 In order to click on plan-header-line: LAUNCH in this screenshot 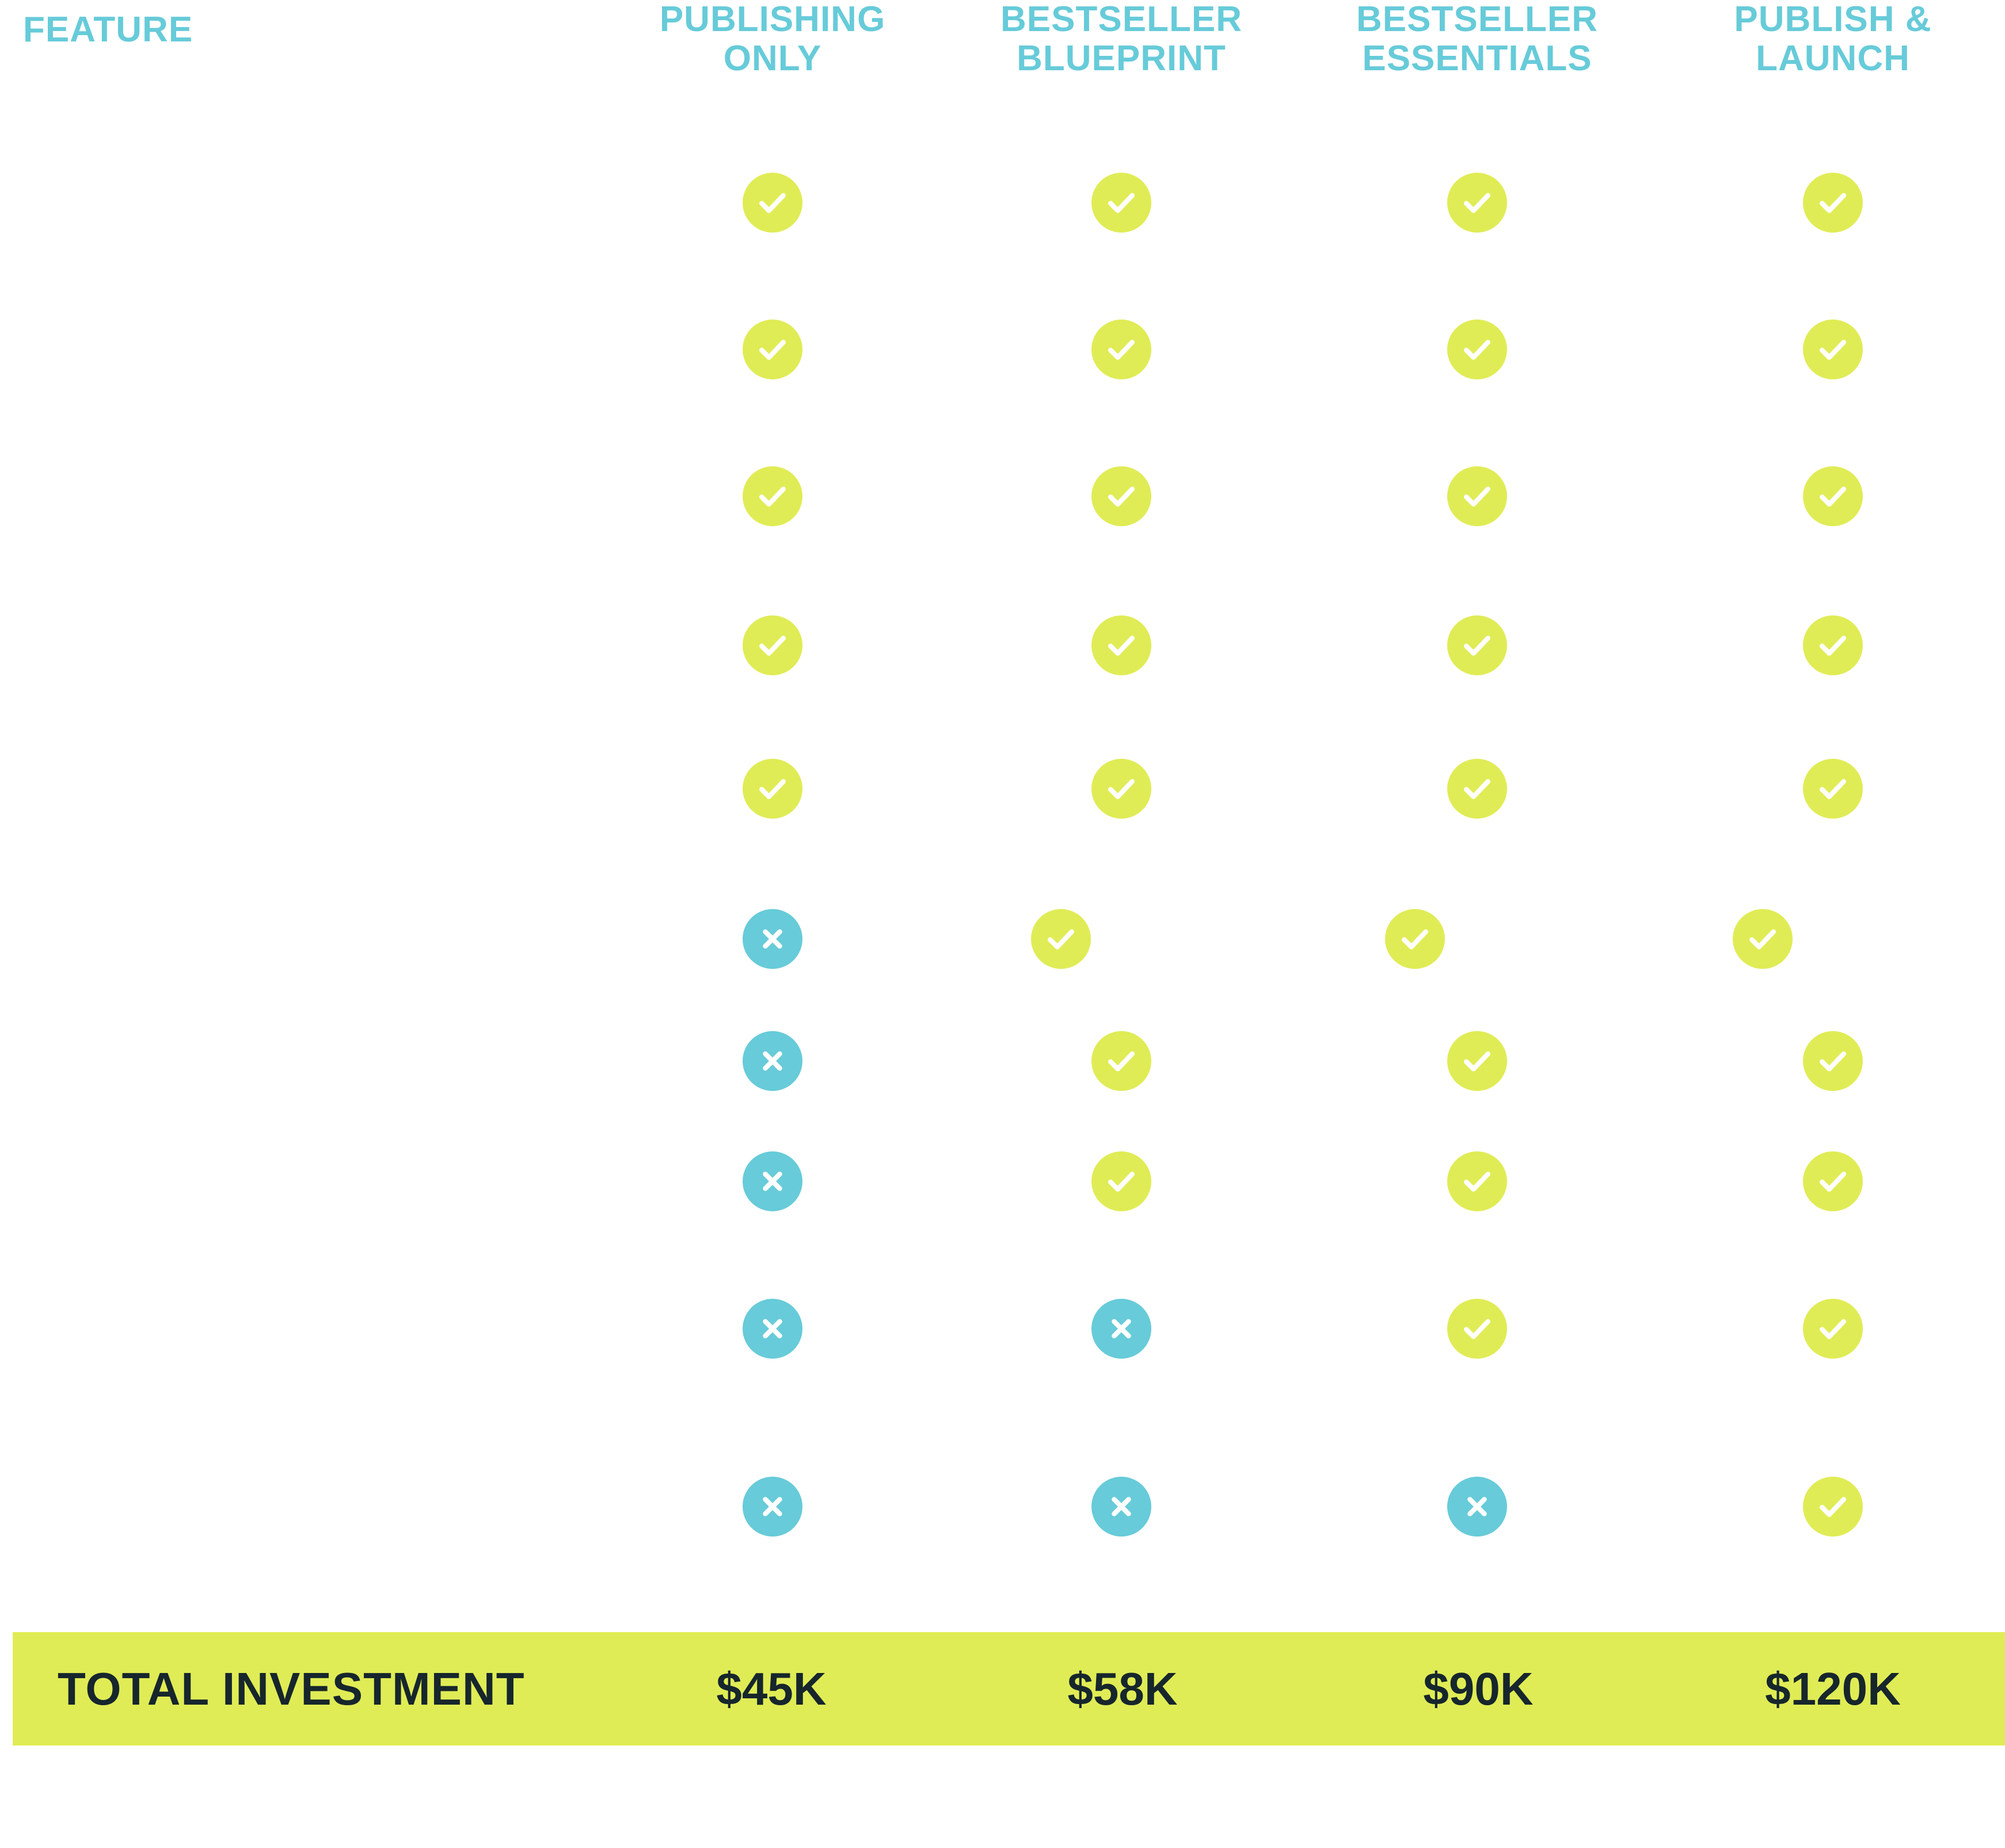, I will do `click(1833, 59)`.